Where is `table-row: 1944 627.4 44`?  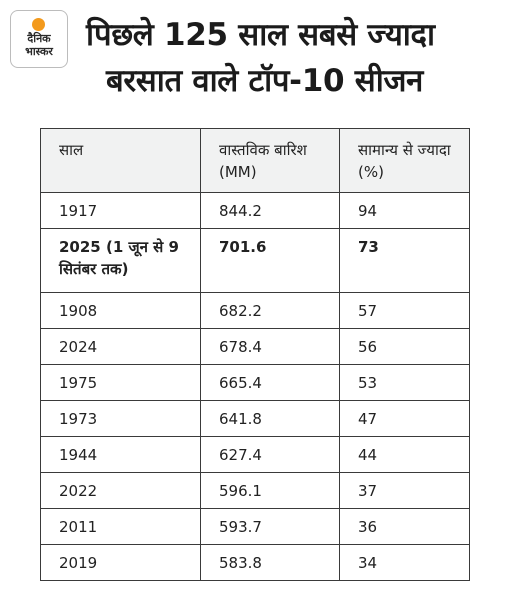
table-row: 1944 627.4 44 is located at coordinates (255, 454).